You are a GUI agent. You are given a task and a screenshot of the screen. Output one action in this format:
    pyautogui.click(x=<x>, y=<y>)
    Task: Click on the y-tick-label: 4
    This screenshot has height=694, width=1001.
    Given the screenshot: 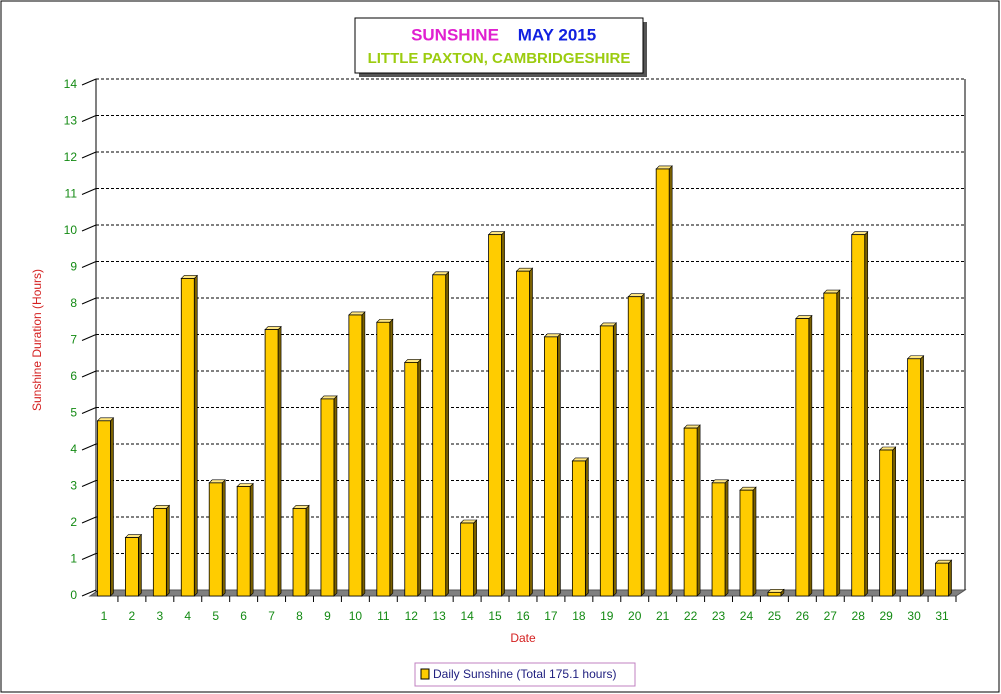 What is the action you would take?
    pyautogui.click(x=73, y=449)
    